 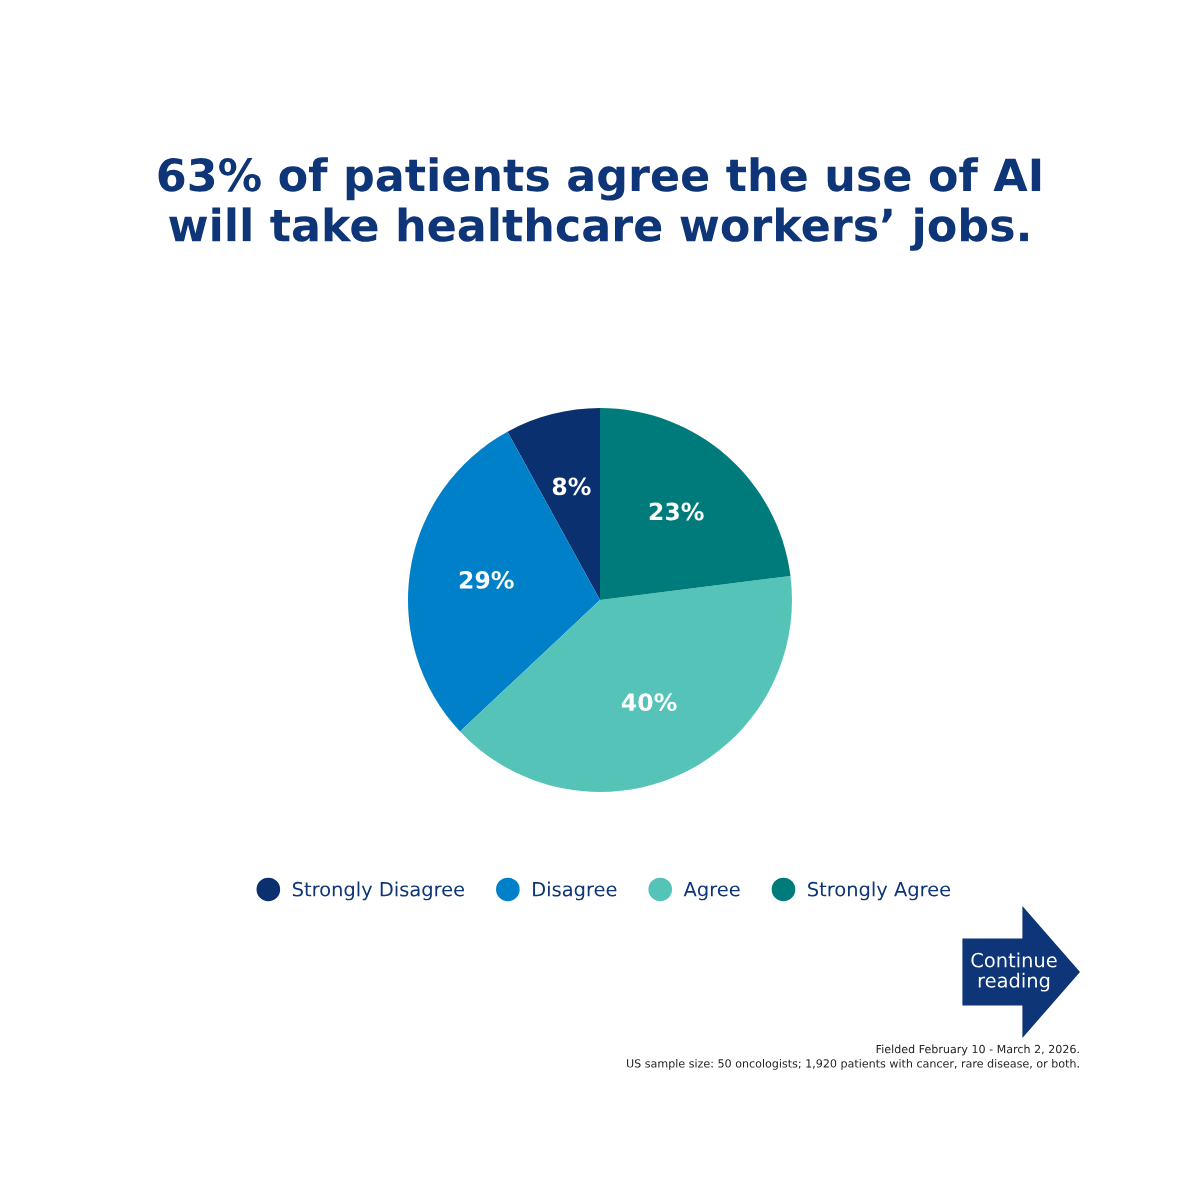 I want to click on text: Fielded February 10 - March 2, 2026., so click(x=977, y=1050).